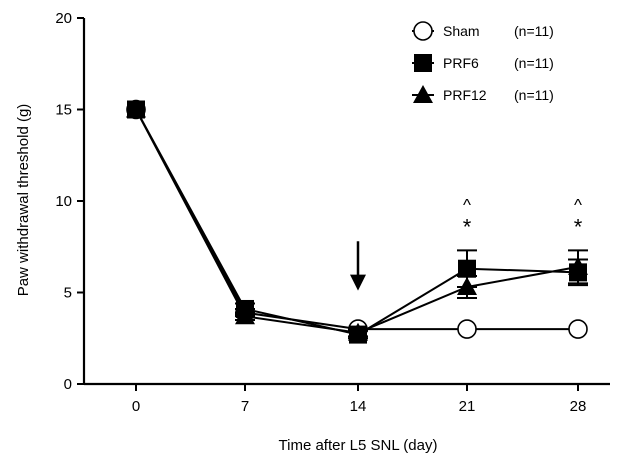  What do you see at coordinates (358, 406) in the screenshot?
I see `x-tick-label: 14` at bounding box center [358, 406].